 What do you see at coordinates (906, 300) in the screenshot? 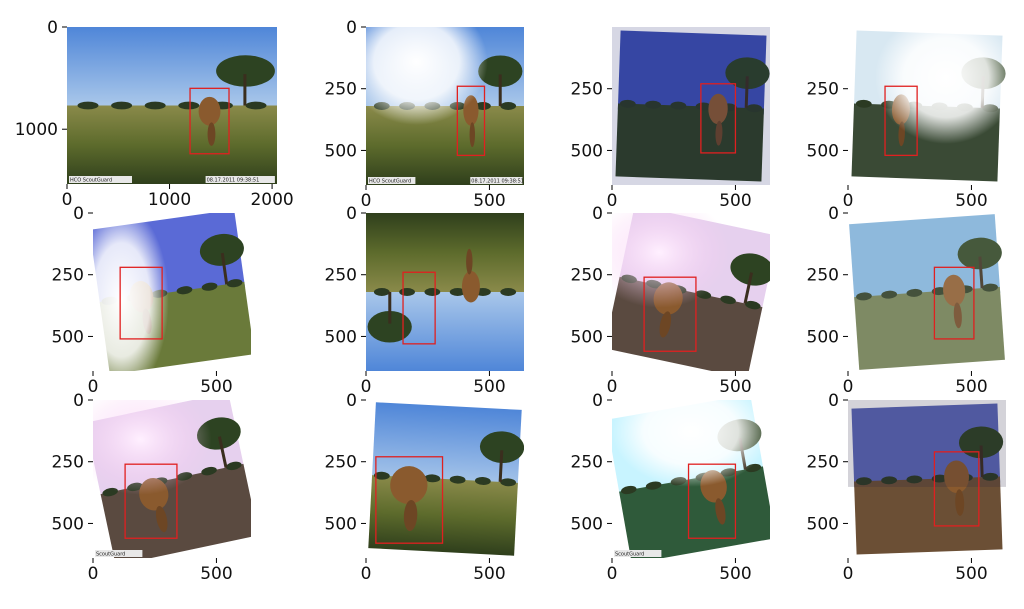
I see `subplot-8: 0 500 0 250 500` at bounding box center [906, 300].